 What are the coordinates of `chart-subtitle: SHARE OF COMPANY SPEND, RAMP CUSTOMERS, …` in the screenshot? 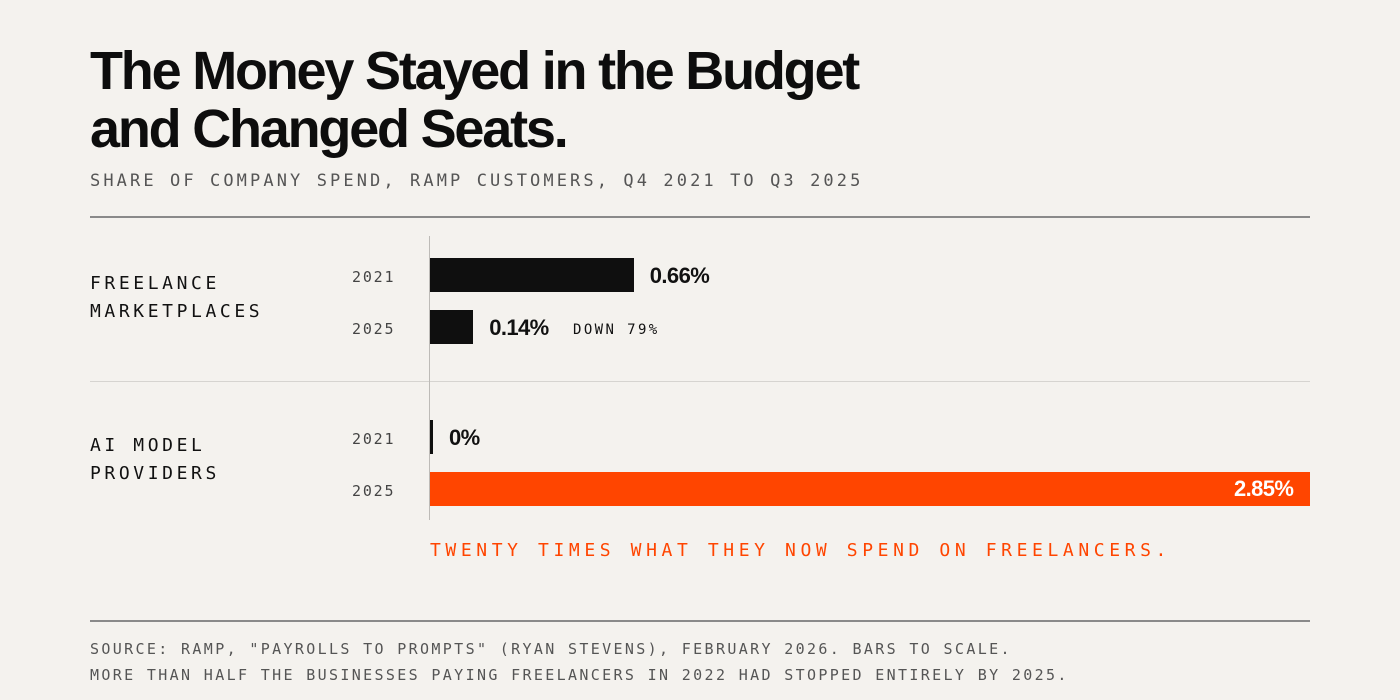 It's located at (477, 181).